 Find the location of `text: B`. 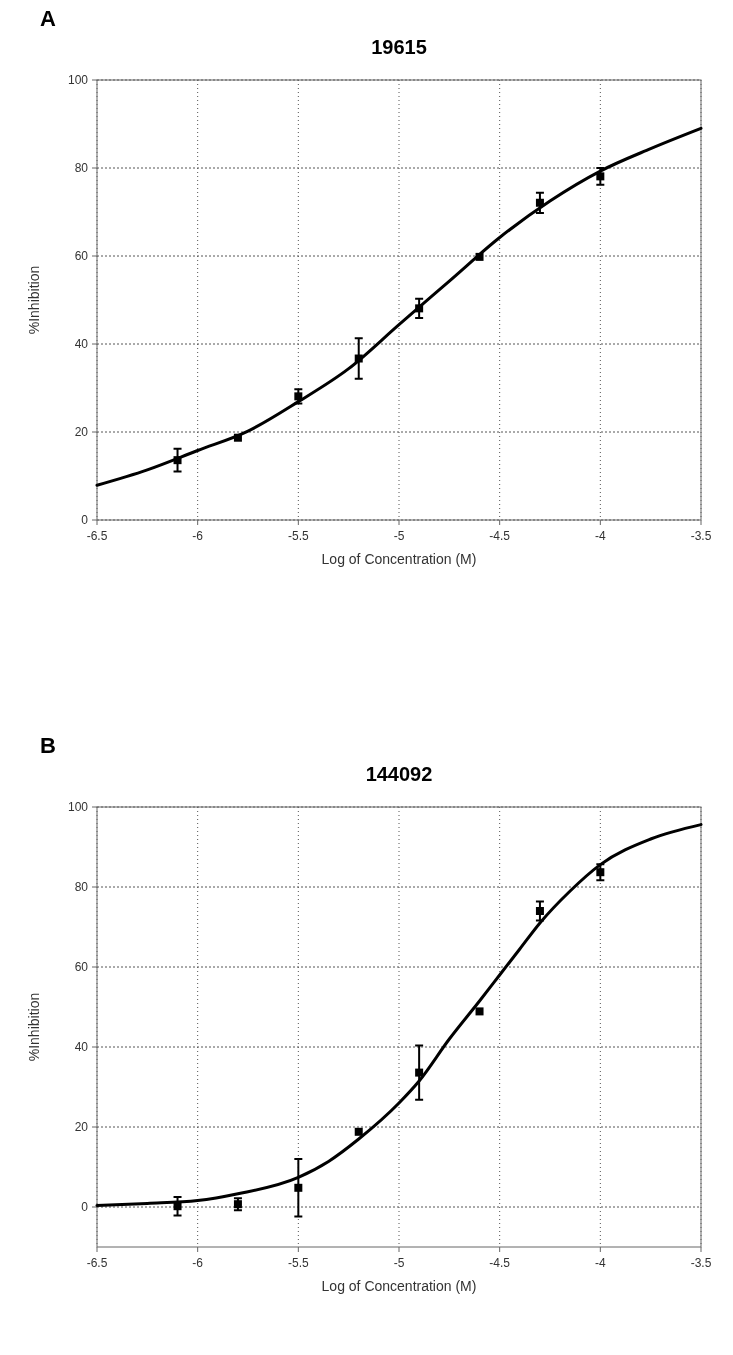

text: B is located at coordinates (48, 745).